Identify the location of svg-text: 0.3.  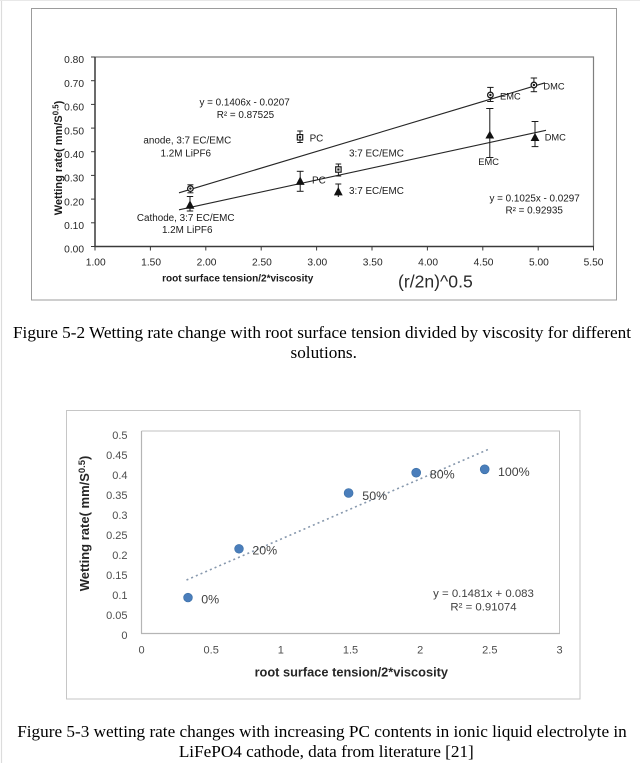
(119, 516).